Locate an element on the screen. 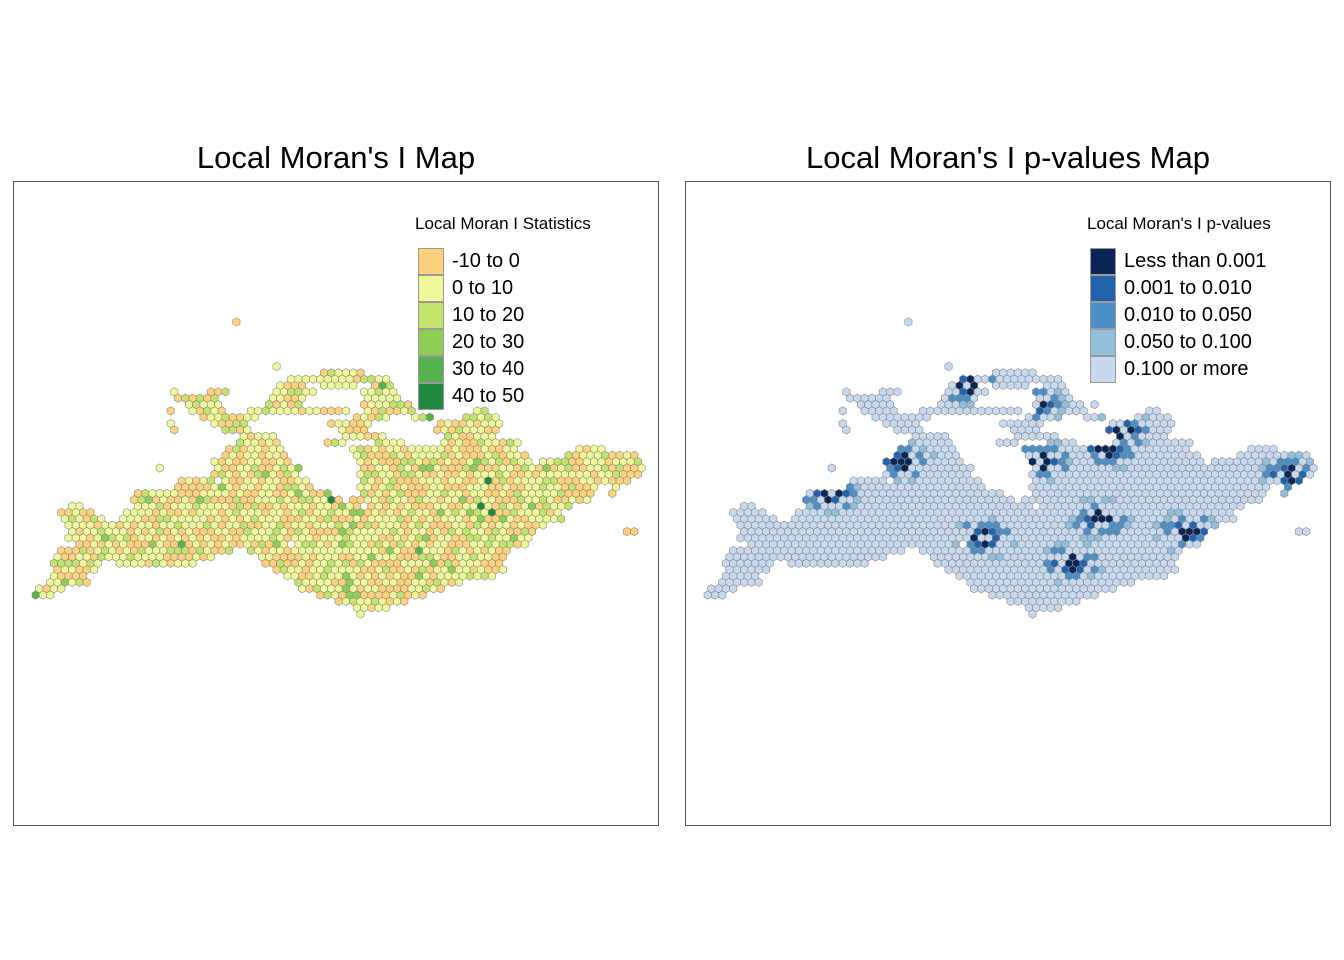 The width and height of the screenshot is (1344, 960). legend-item: 0.010 to 0.050 is located at coordinates (1179, 315).